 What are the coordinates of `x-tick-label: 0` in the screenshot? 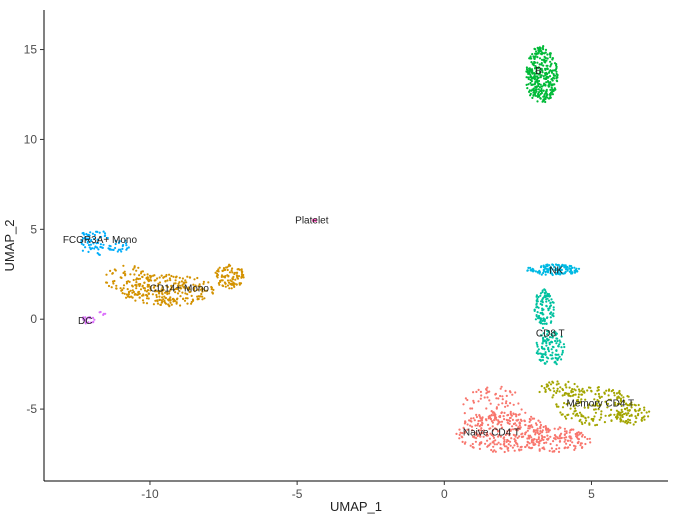 It's located at (444, 494).